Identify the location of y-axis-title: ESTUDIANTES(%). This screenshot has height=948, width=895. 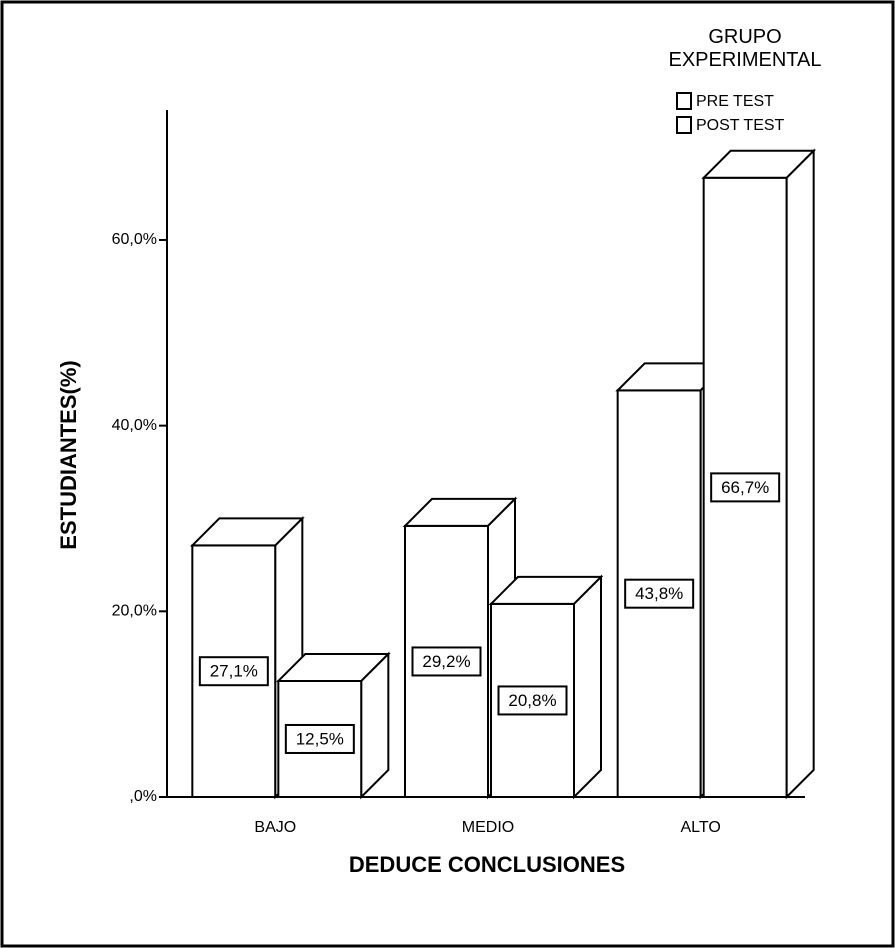
(68, 454).